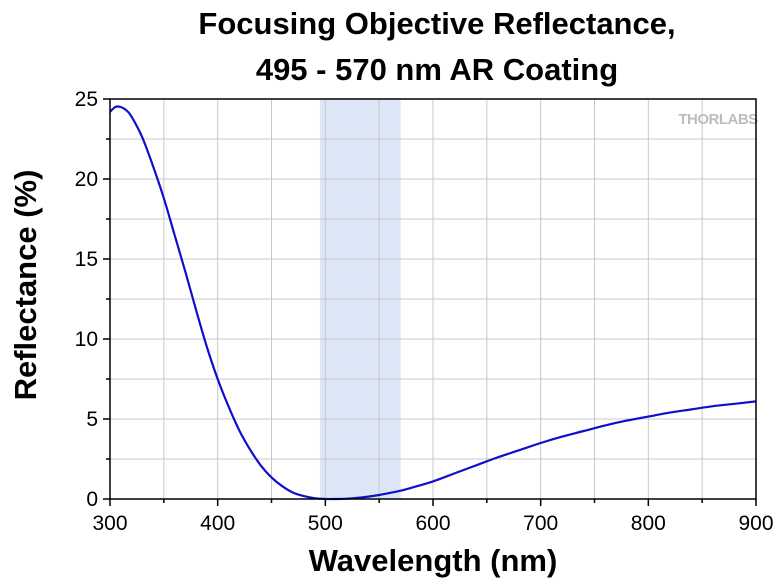 The width and height of the screenshot is (780, 583). I want to click on y-axis-label: Reflectance (%), so click(25, 285).